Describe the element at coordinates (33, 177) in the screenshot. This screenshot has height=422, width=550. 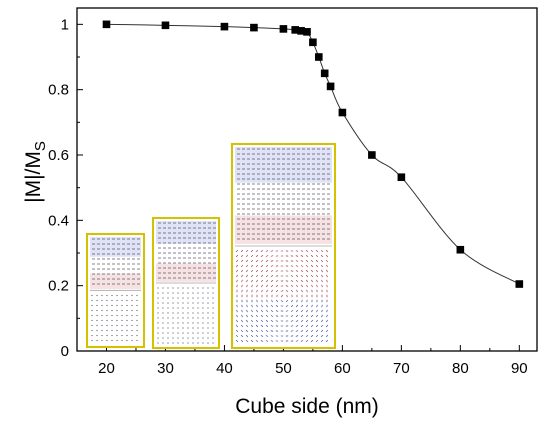
I see `y-axis-title-main: |M|/M` at that location.